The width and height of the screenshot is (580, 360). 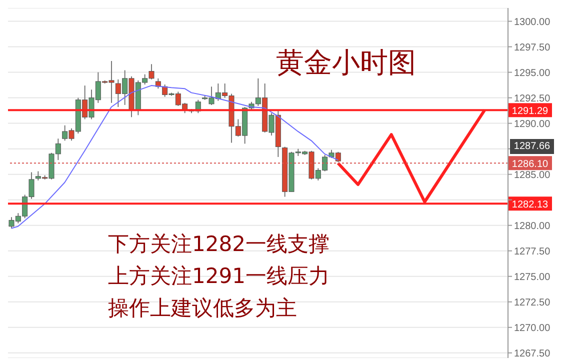 What do you see at coordinates (346, 63) in the screenshot?
I see `text: 黄金小时图` at bounding box center [346, 63].